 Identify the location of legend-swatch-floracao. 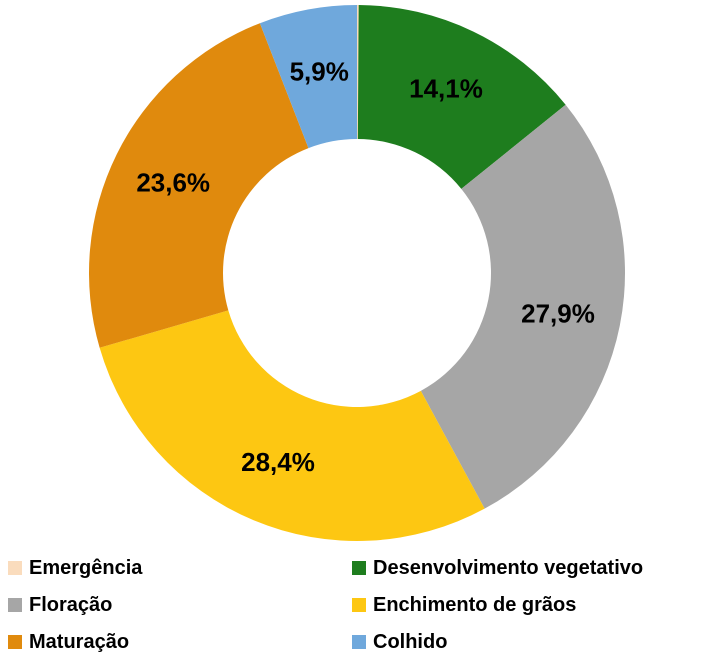
(15, 605).